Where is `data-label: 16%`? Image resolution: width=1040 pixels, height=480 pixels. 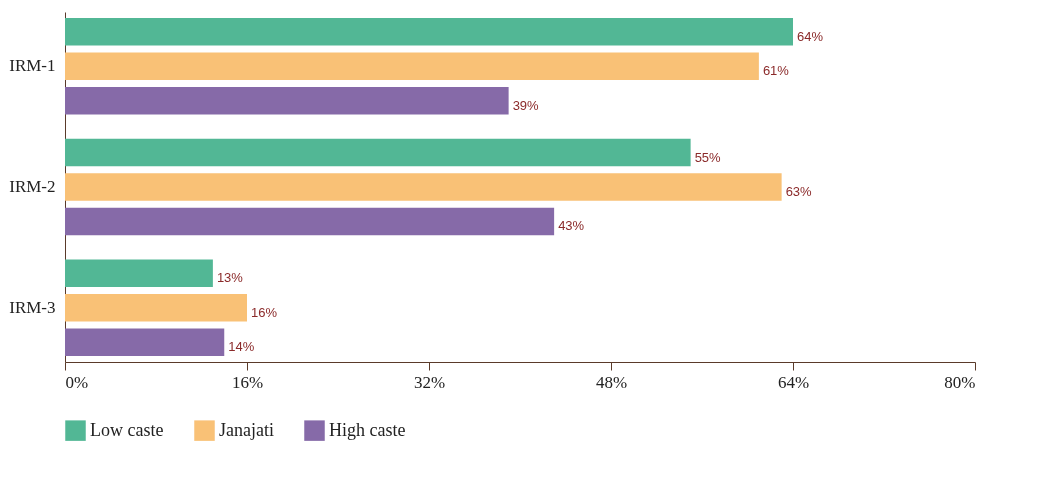 data-label: 16% is located at coordinates (264, 312).